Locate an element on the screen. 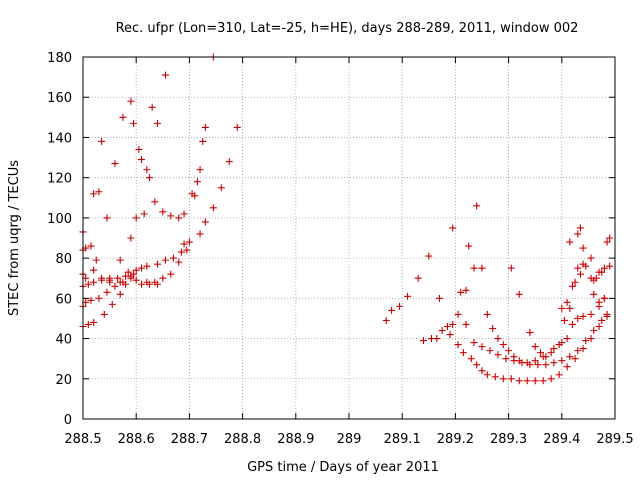  x-tick-label: 289.4 is located at coordinates (561, 439).